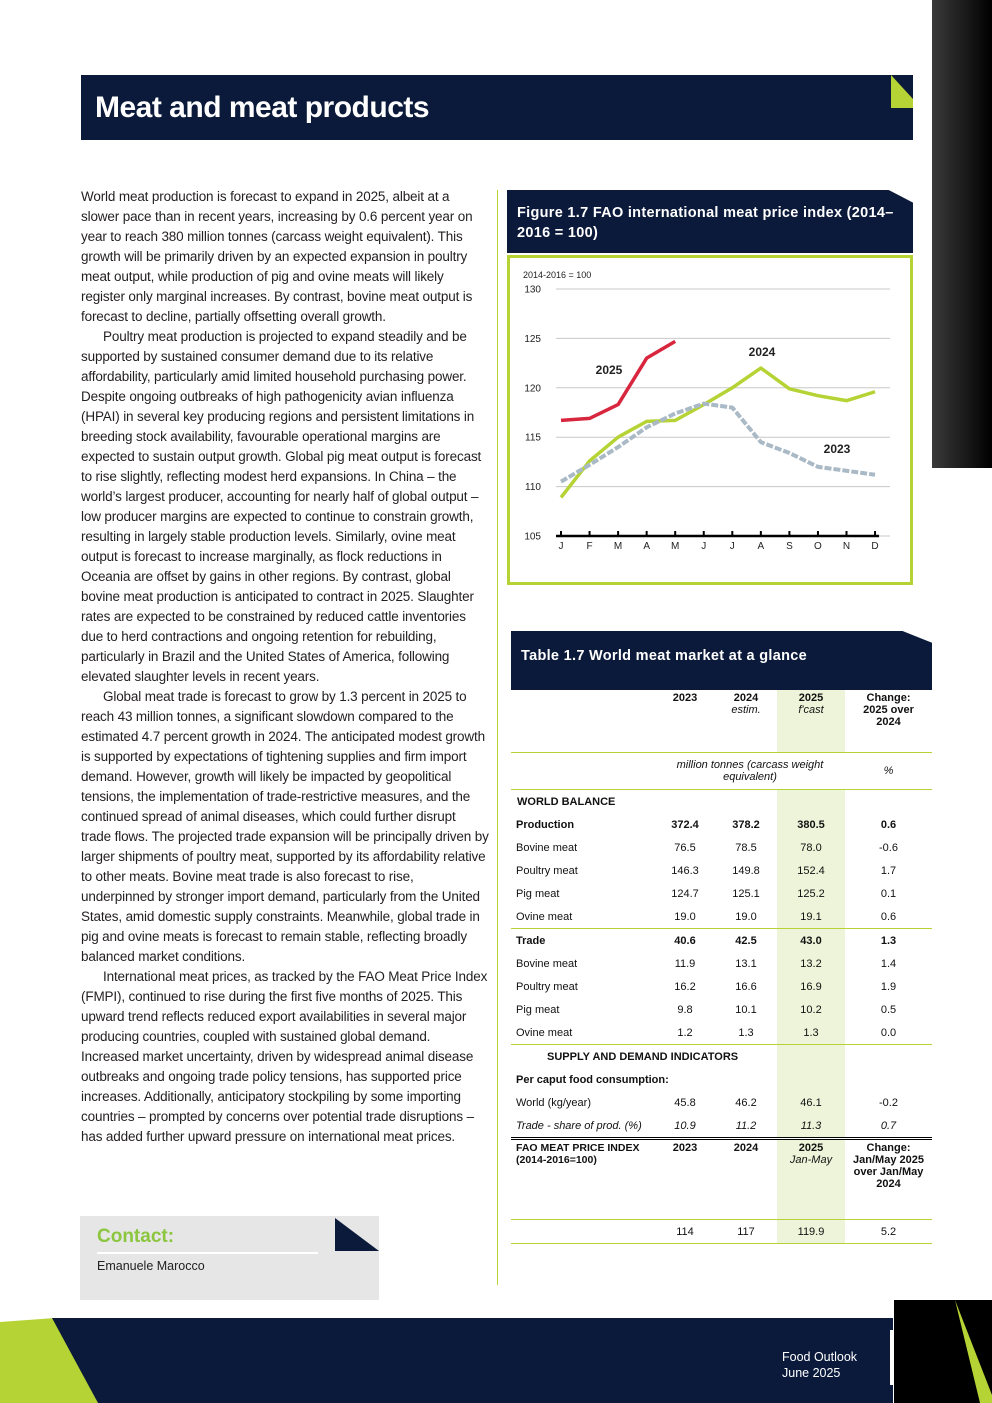  Describe the element at coordinates (721, 660) in the screenshot. I see `table-title: Table 1.7 World meat market at a glance` at that location.